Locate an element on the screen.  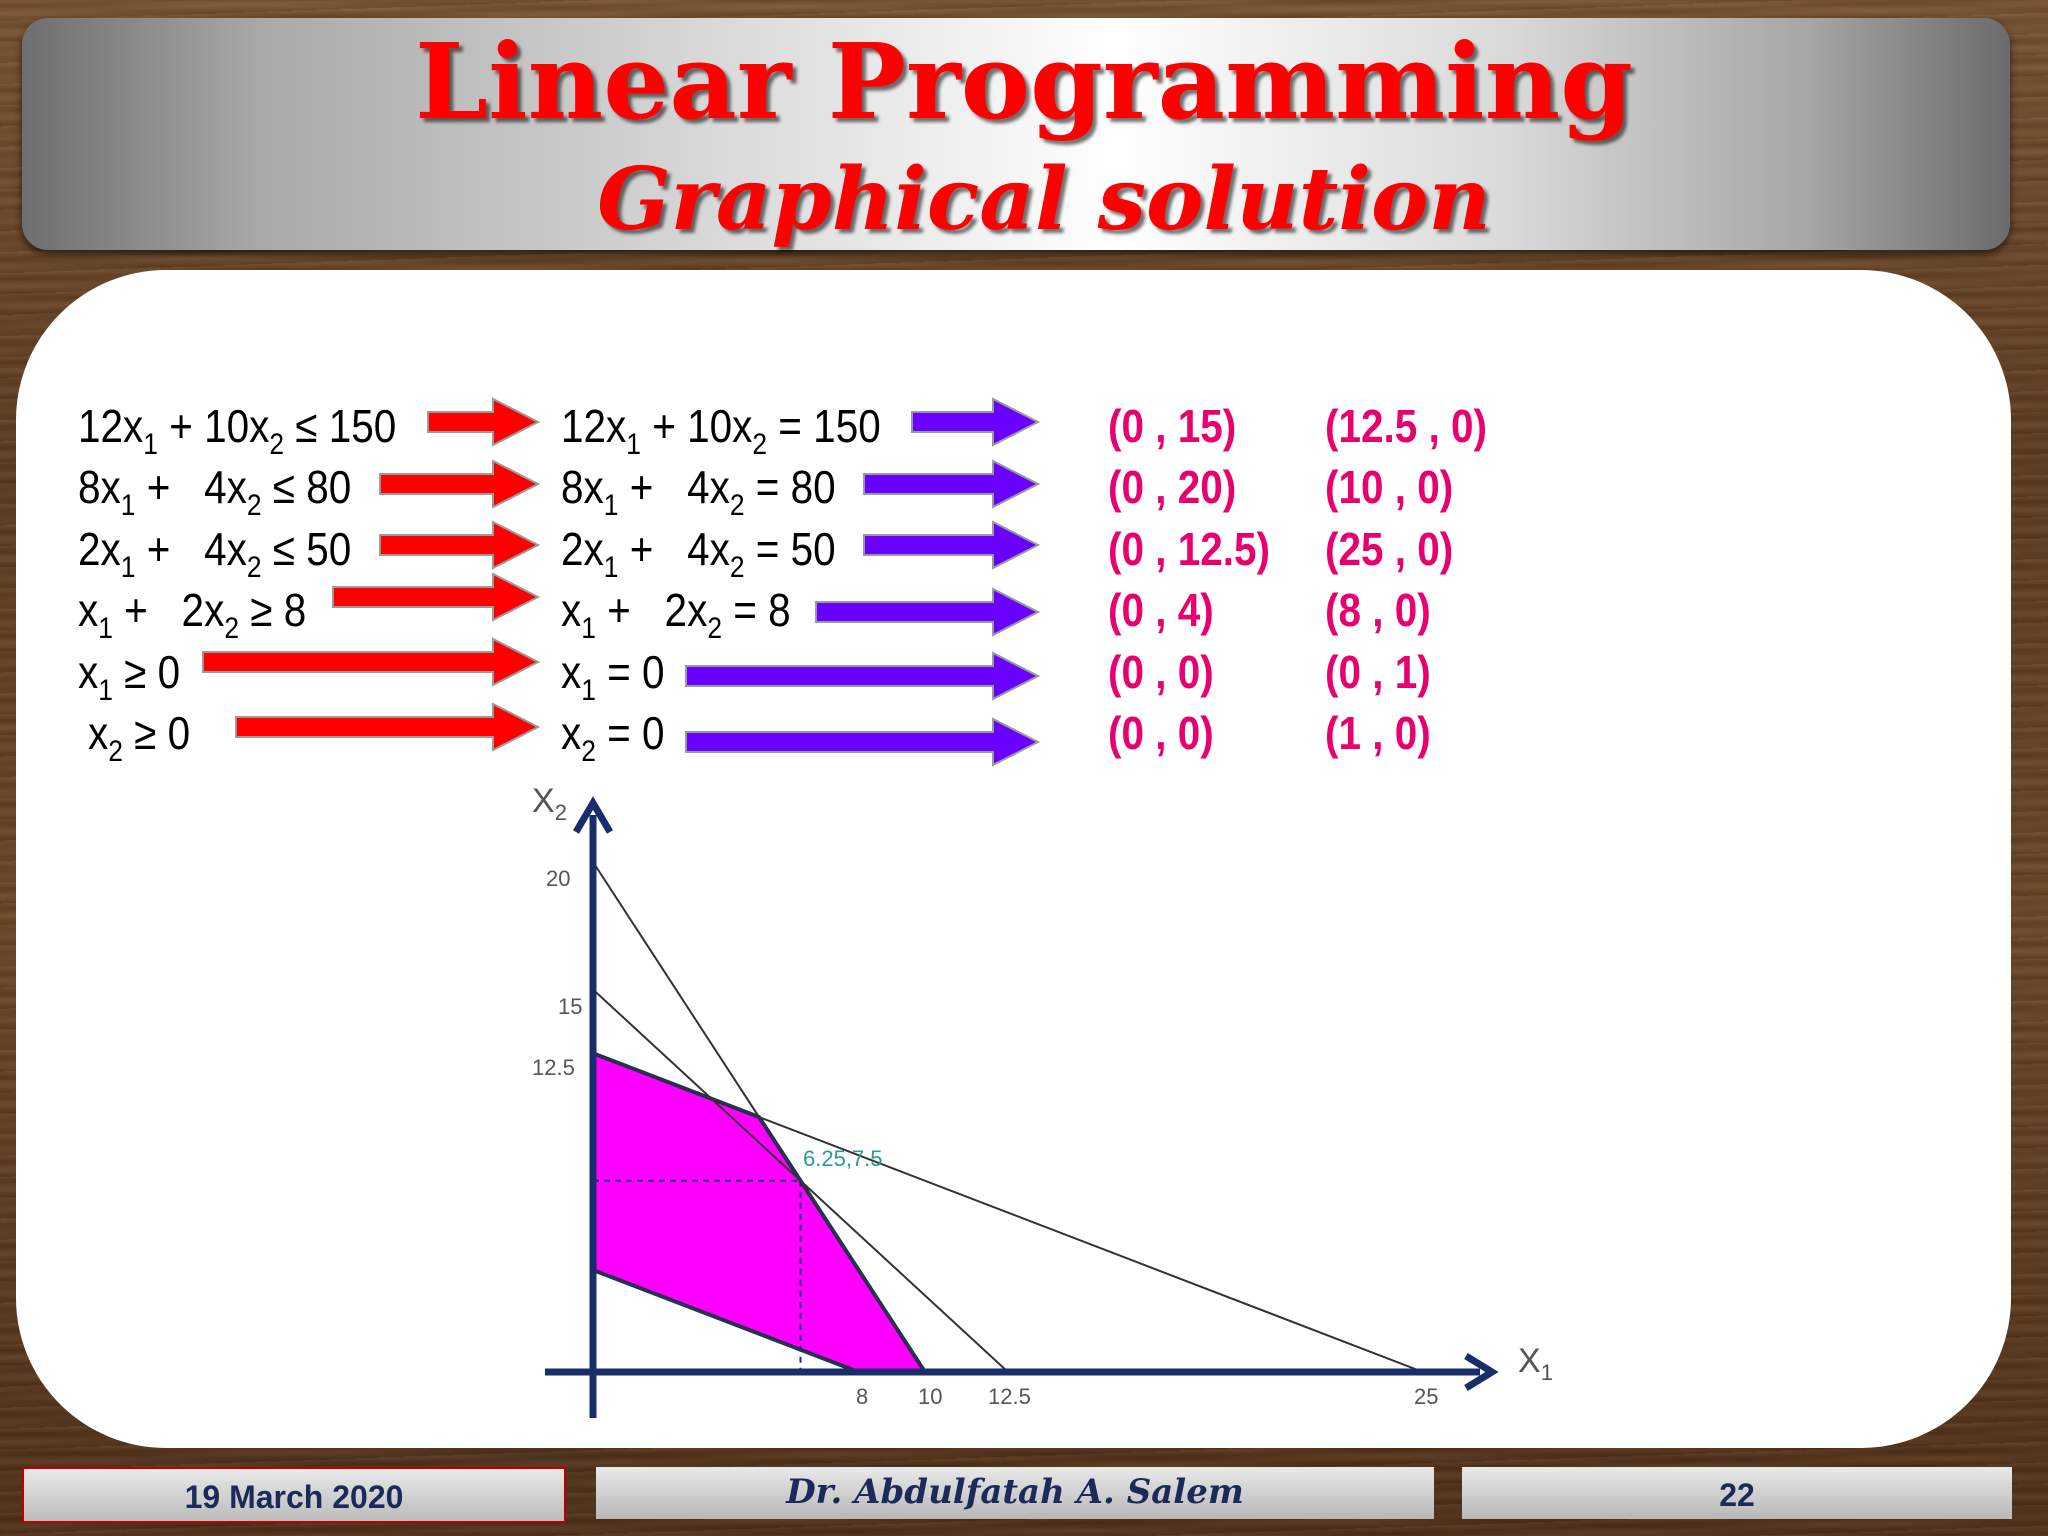
y-tick-20: 20 is located at coordinates (558, 878).